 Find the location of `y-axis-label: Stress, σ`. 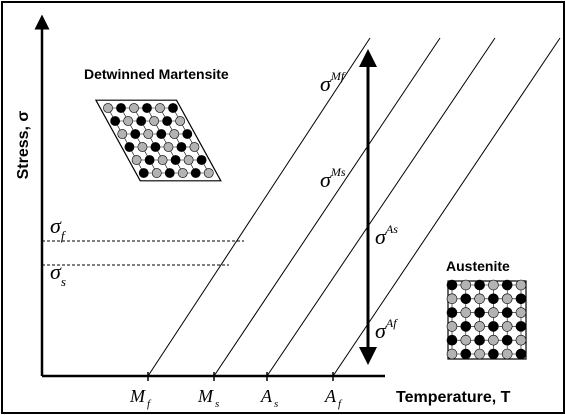

y-axis-label: Stress, σ is located at coordinates (23, 145).